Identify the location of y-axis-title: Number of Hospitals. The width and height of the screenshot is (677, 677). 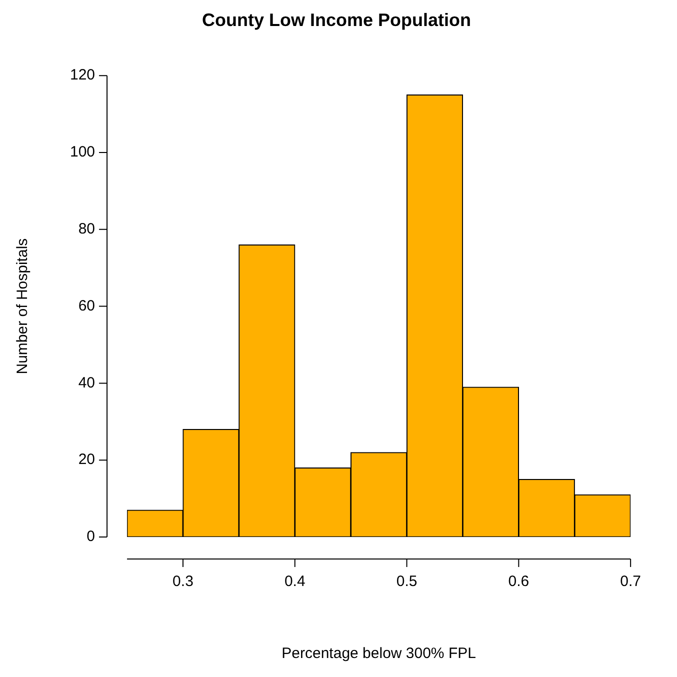
(23, 306).